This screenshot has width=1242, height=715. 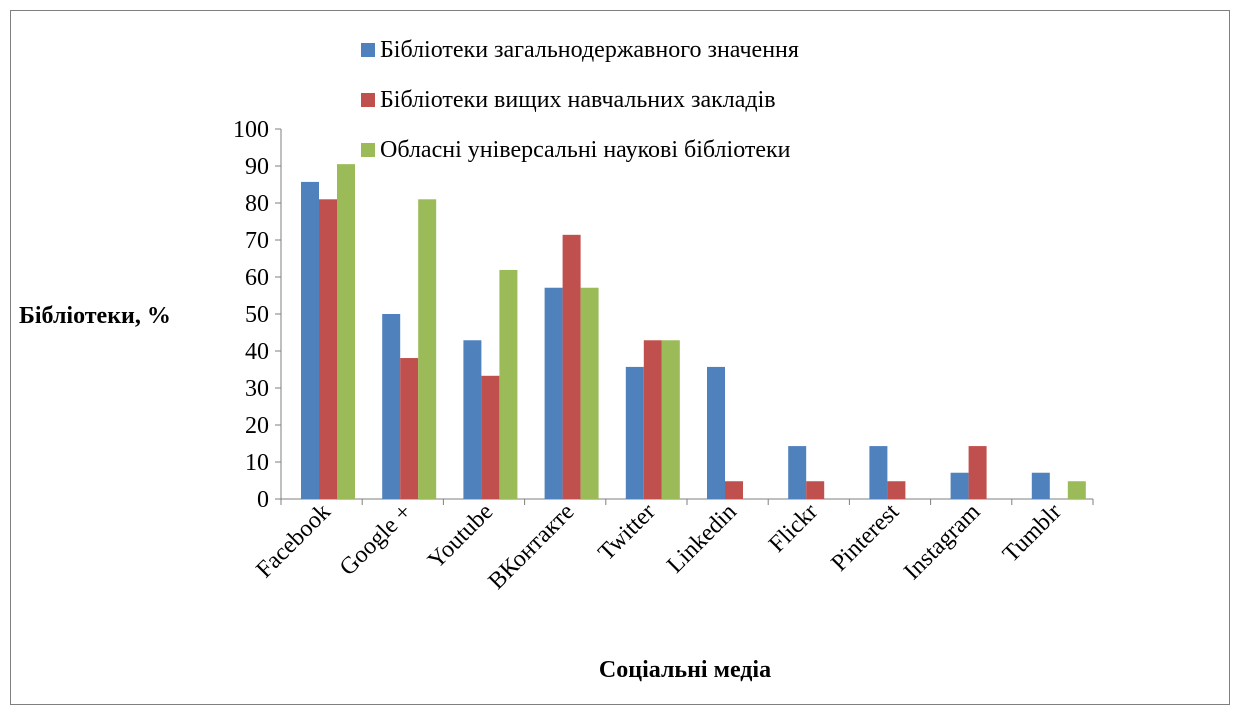 What do you see at coordinates (257, 204) in the screenshot?
I see `y-tick-label: 80` at bounding box center [257, 204].